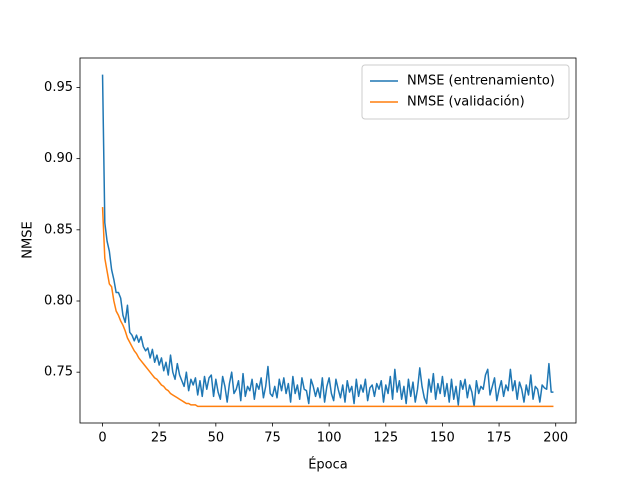  What do you see at coordinates (159, 438) in the screenshot?
I see `x-tick-label: 25` at bounding box center [159, 438].